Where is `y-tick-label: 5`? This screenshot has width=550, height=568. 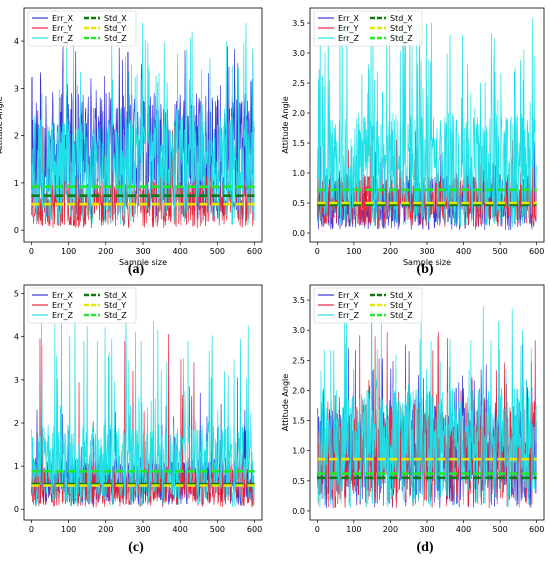 y-tick-label: 5 is located at coordinates (16, 294).